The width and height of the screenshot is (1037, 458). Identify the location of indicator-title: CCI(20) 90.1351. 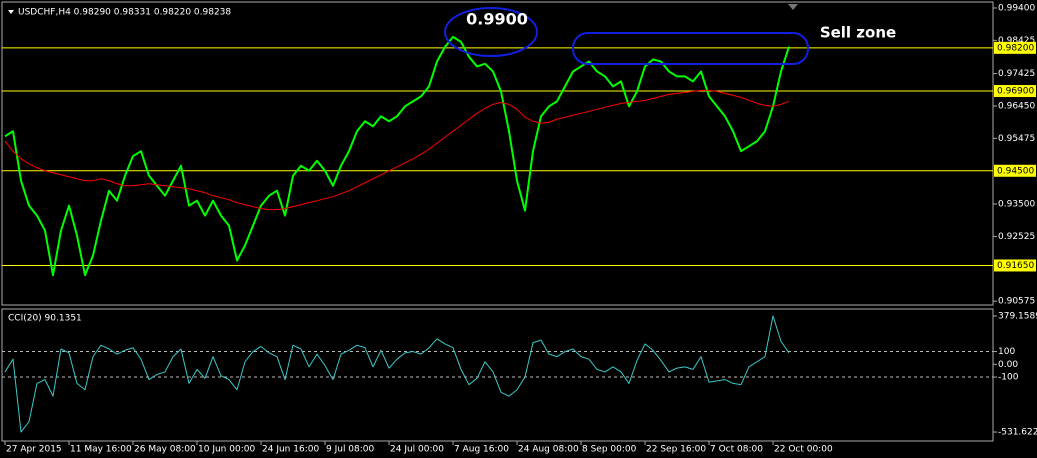
(45, 319).